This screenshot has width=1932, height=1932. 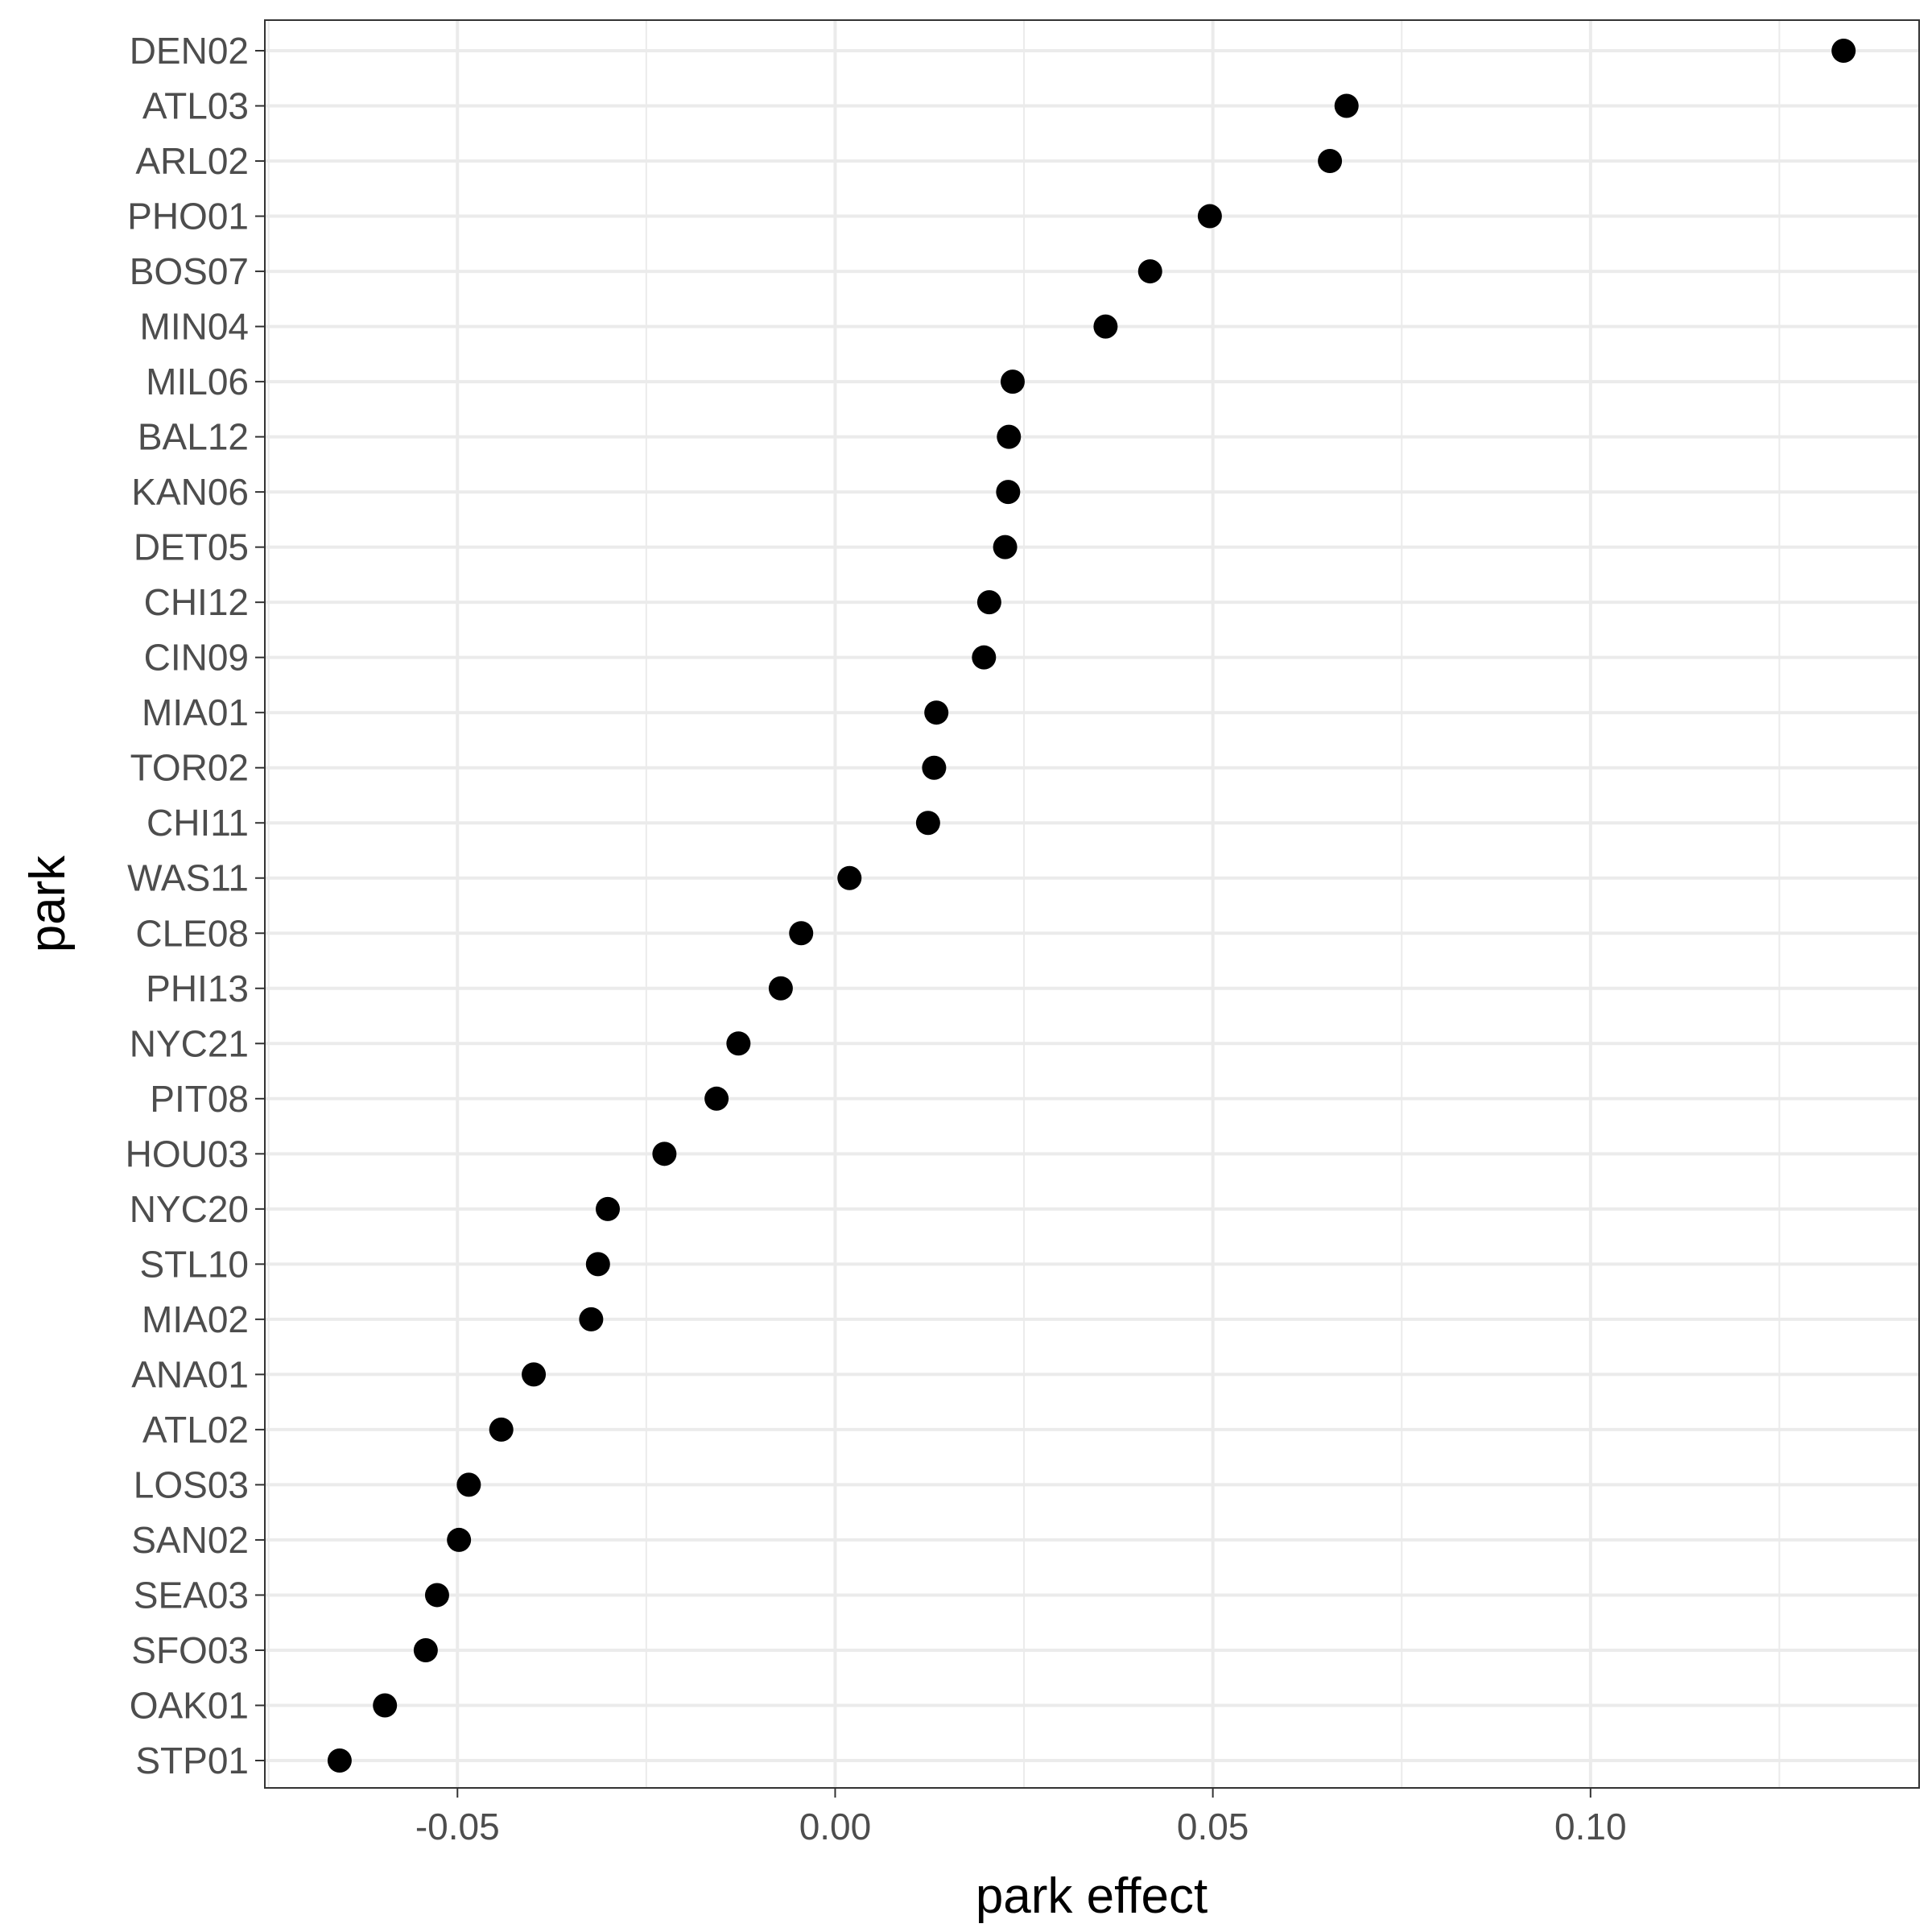 I want to click on y-tick-label: DET05, so click(x=191, y=547).